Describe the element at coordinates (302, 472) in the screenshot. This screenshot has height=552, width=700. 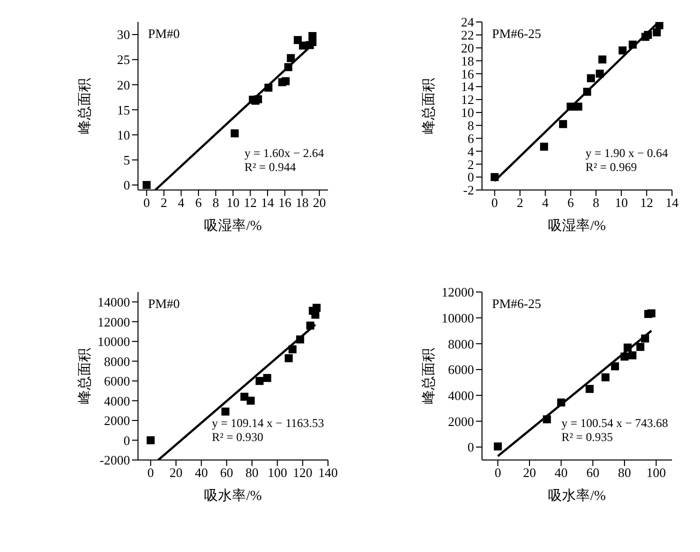
I see `x-tick-label: 120` at that location.